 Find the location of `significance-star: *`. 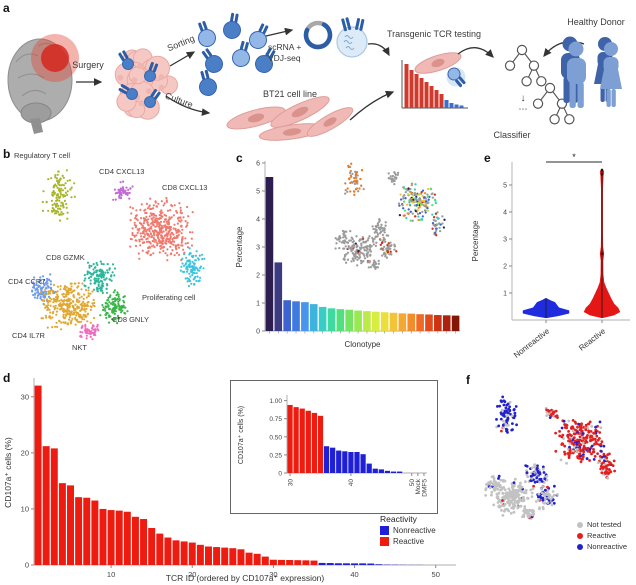

significance-star: * is located at coordinates (574, 157).